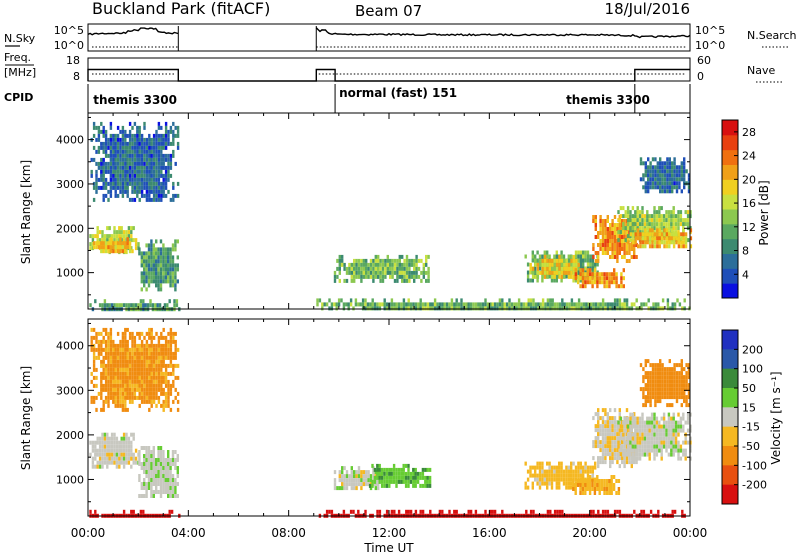  Describe the element at coordinates (710, 45) in the screenshot. I see `noise-right-tick-bottom: 10^0` at that location.